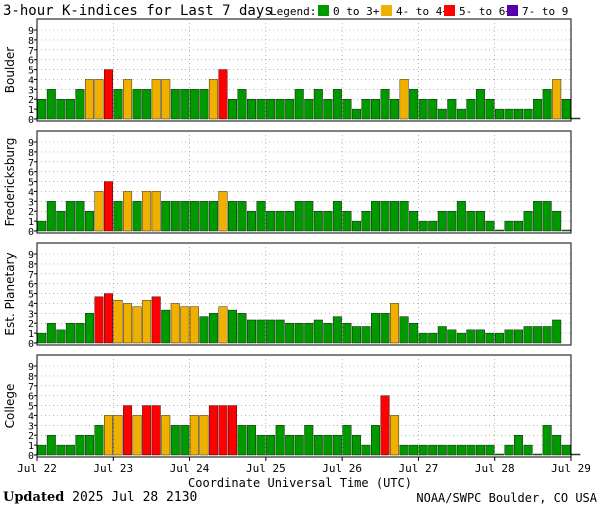 The image size is (600, 510). What do you see at coordinates (31, 255) in the screenshot?
I see `y-tick-label: 9` at bounding box center [31, 255].